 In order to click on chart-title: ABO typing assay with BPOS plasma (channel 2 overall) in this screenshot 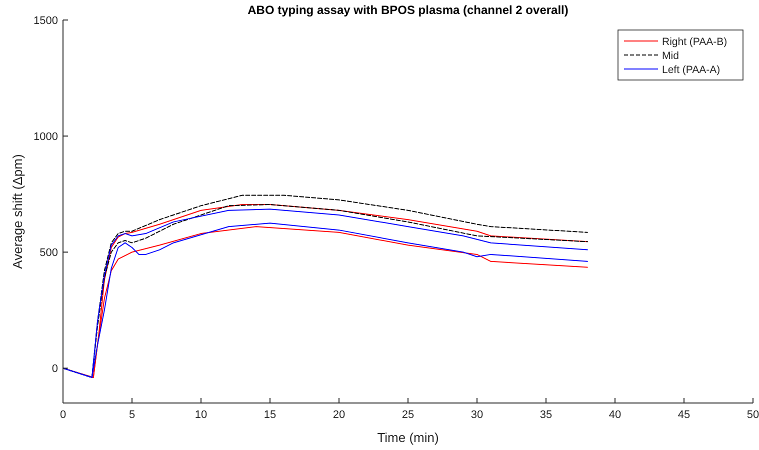, I will do `click(408, 10)`.